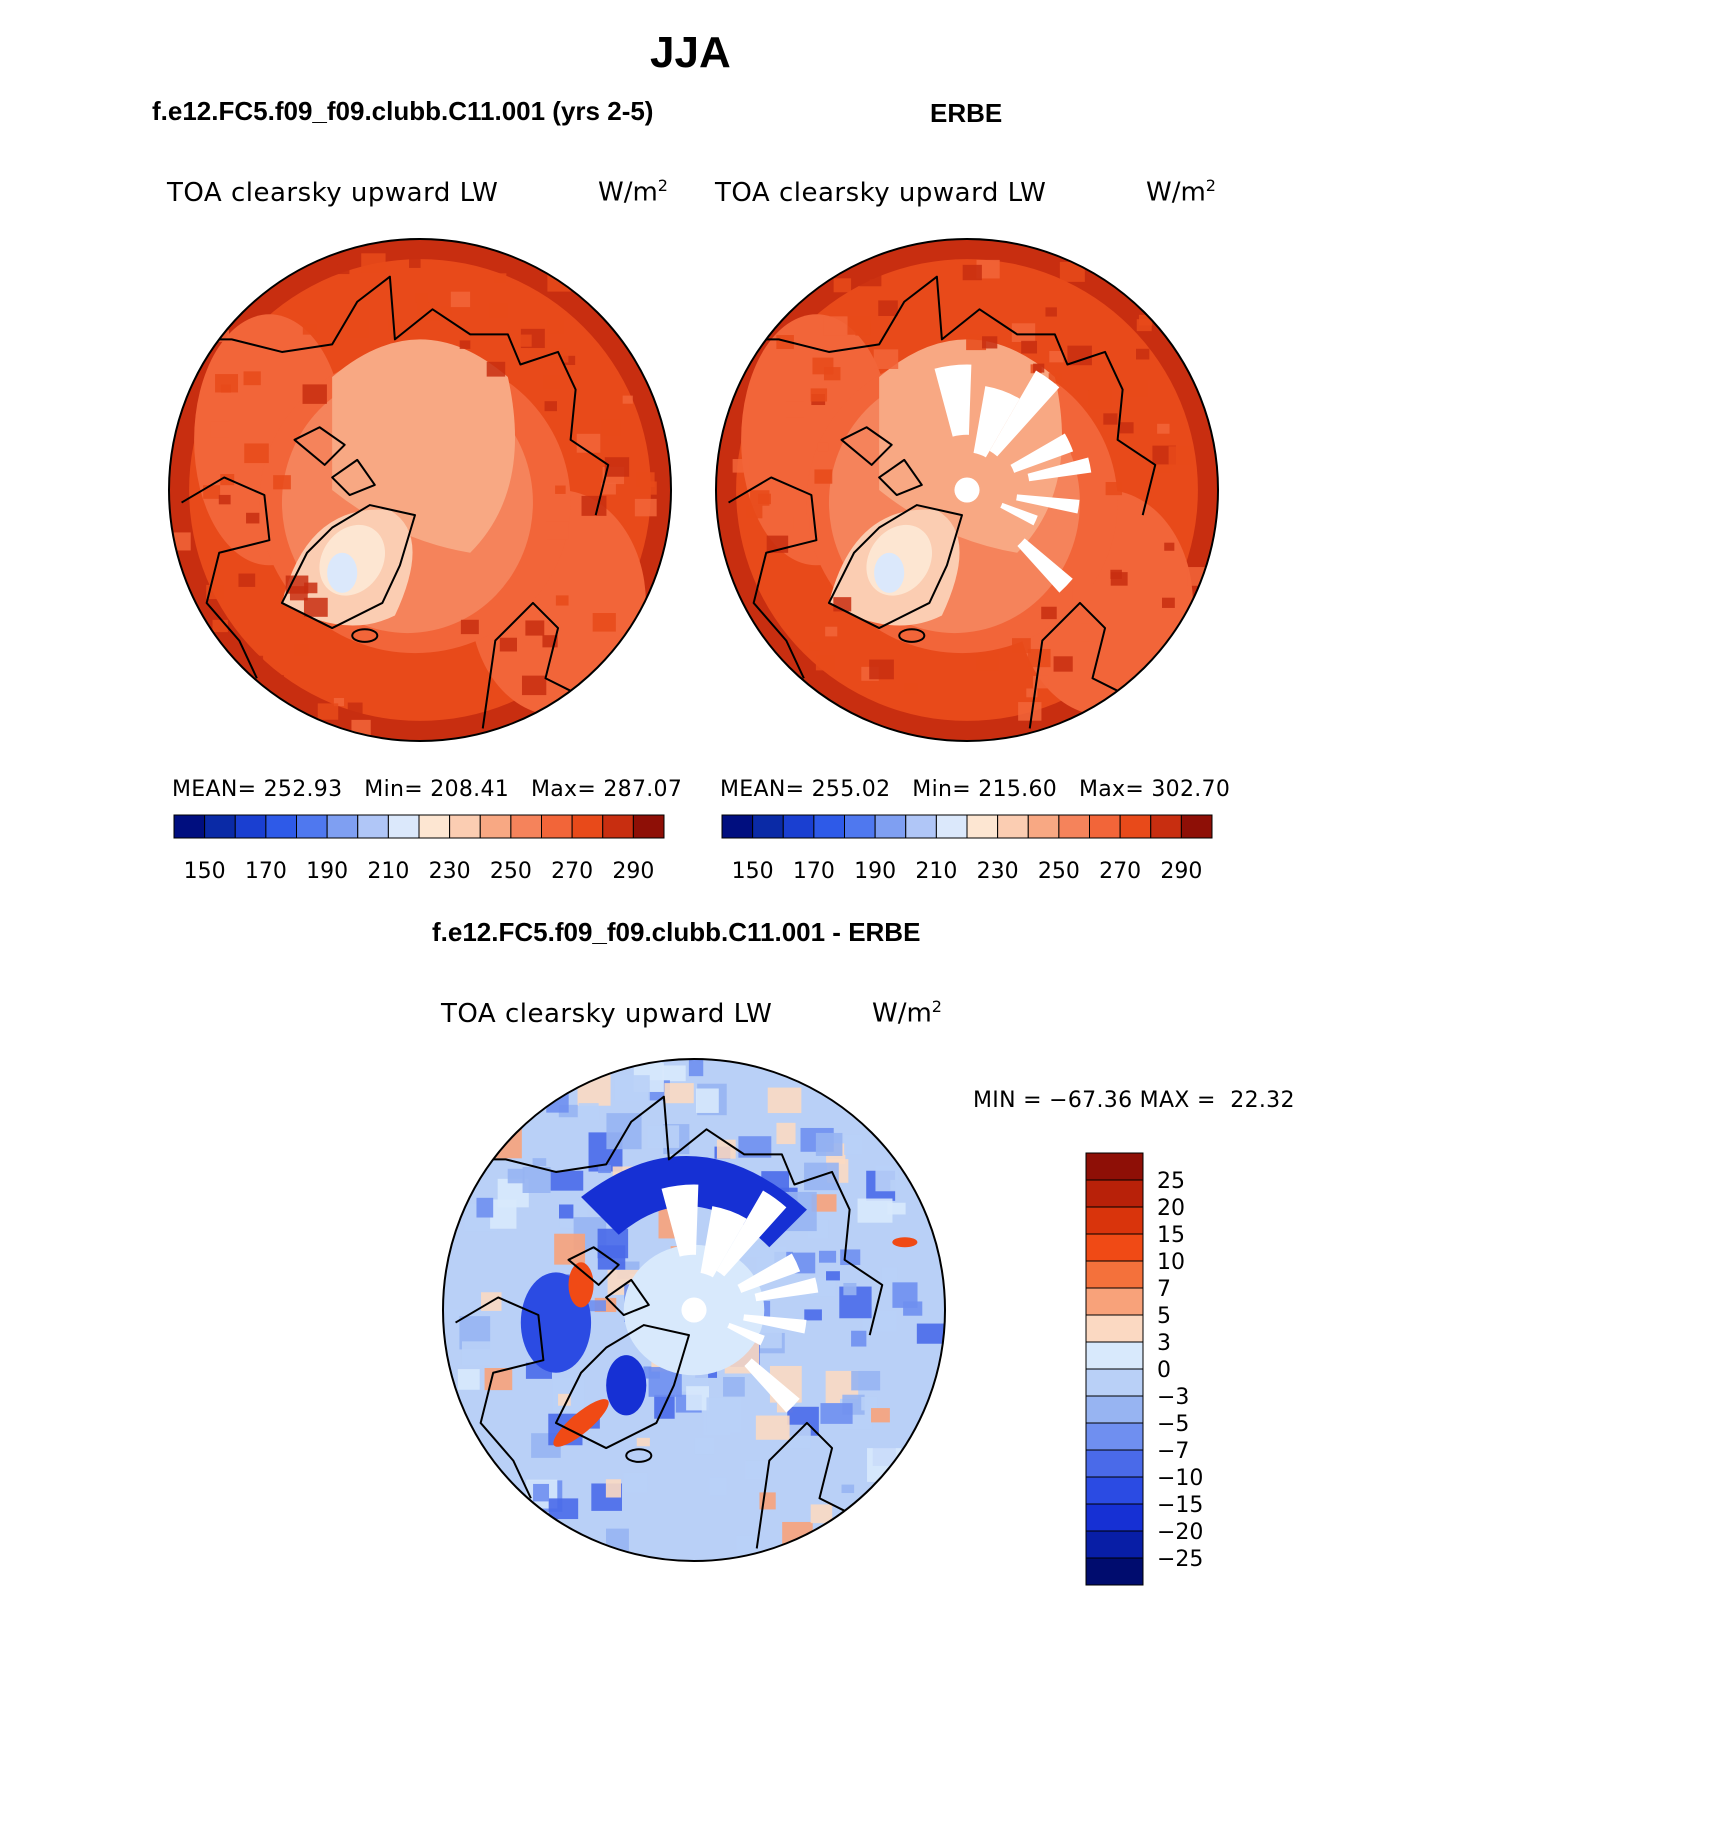  Describe the element at coordinates (1173, 1424) in the screenshot. I see `cbar-diff-tick-label: −5` at that location.